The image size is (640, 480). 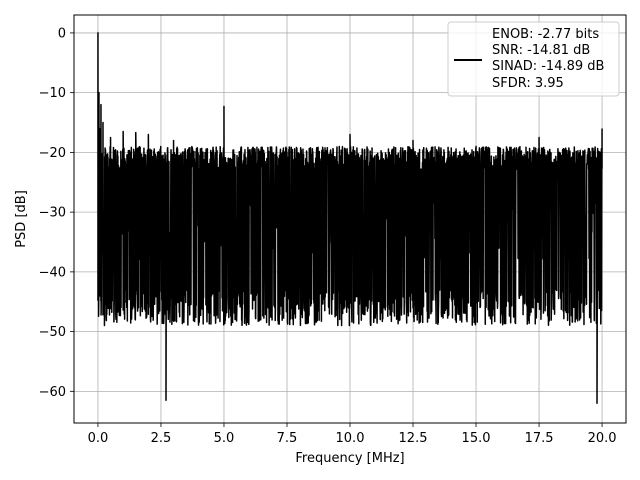 What do you see at coordinates (52, 153) in the screenshot?
I see `y-tick-label: −20` at bounding box center [52, 153].